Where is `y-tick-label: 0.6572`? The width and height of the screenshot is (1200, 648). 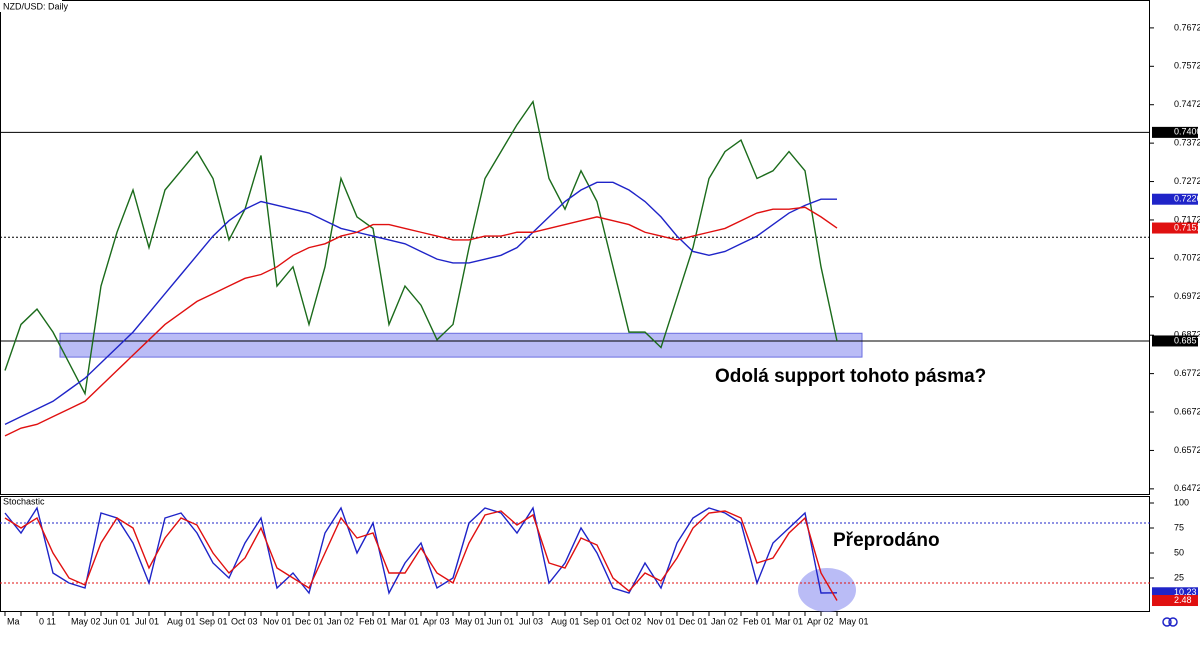
y-tick-label: 0.6572 is located at coordinates (1187, 450).